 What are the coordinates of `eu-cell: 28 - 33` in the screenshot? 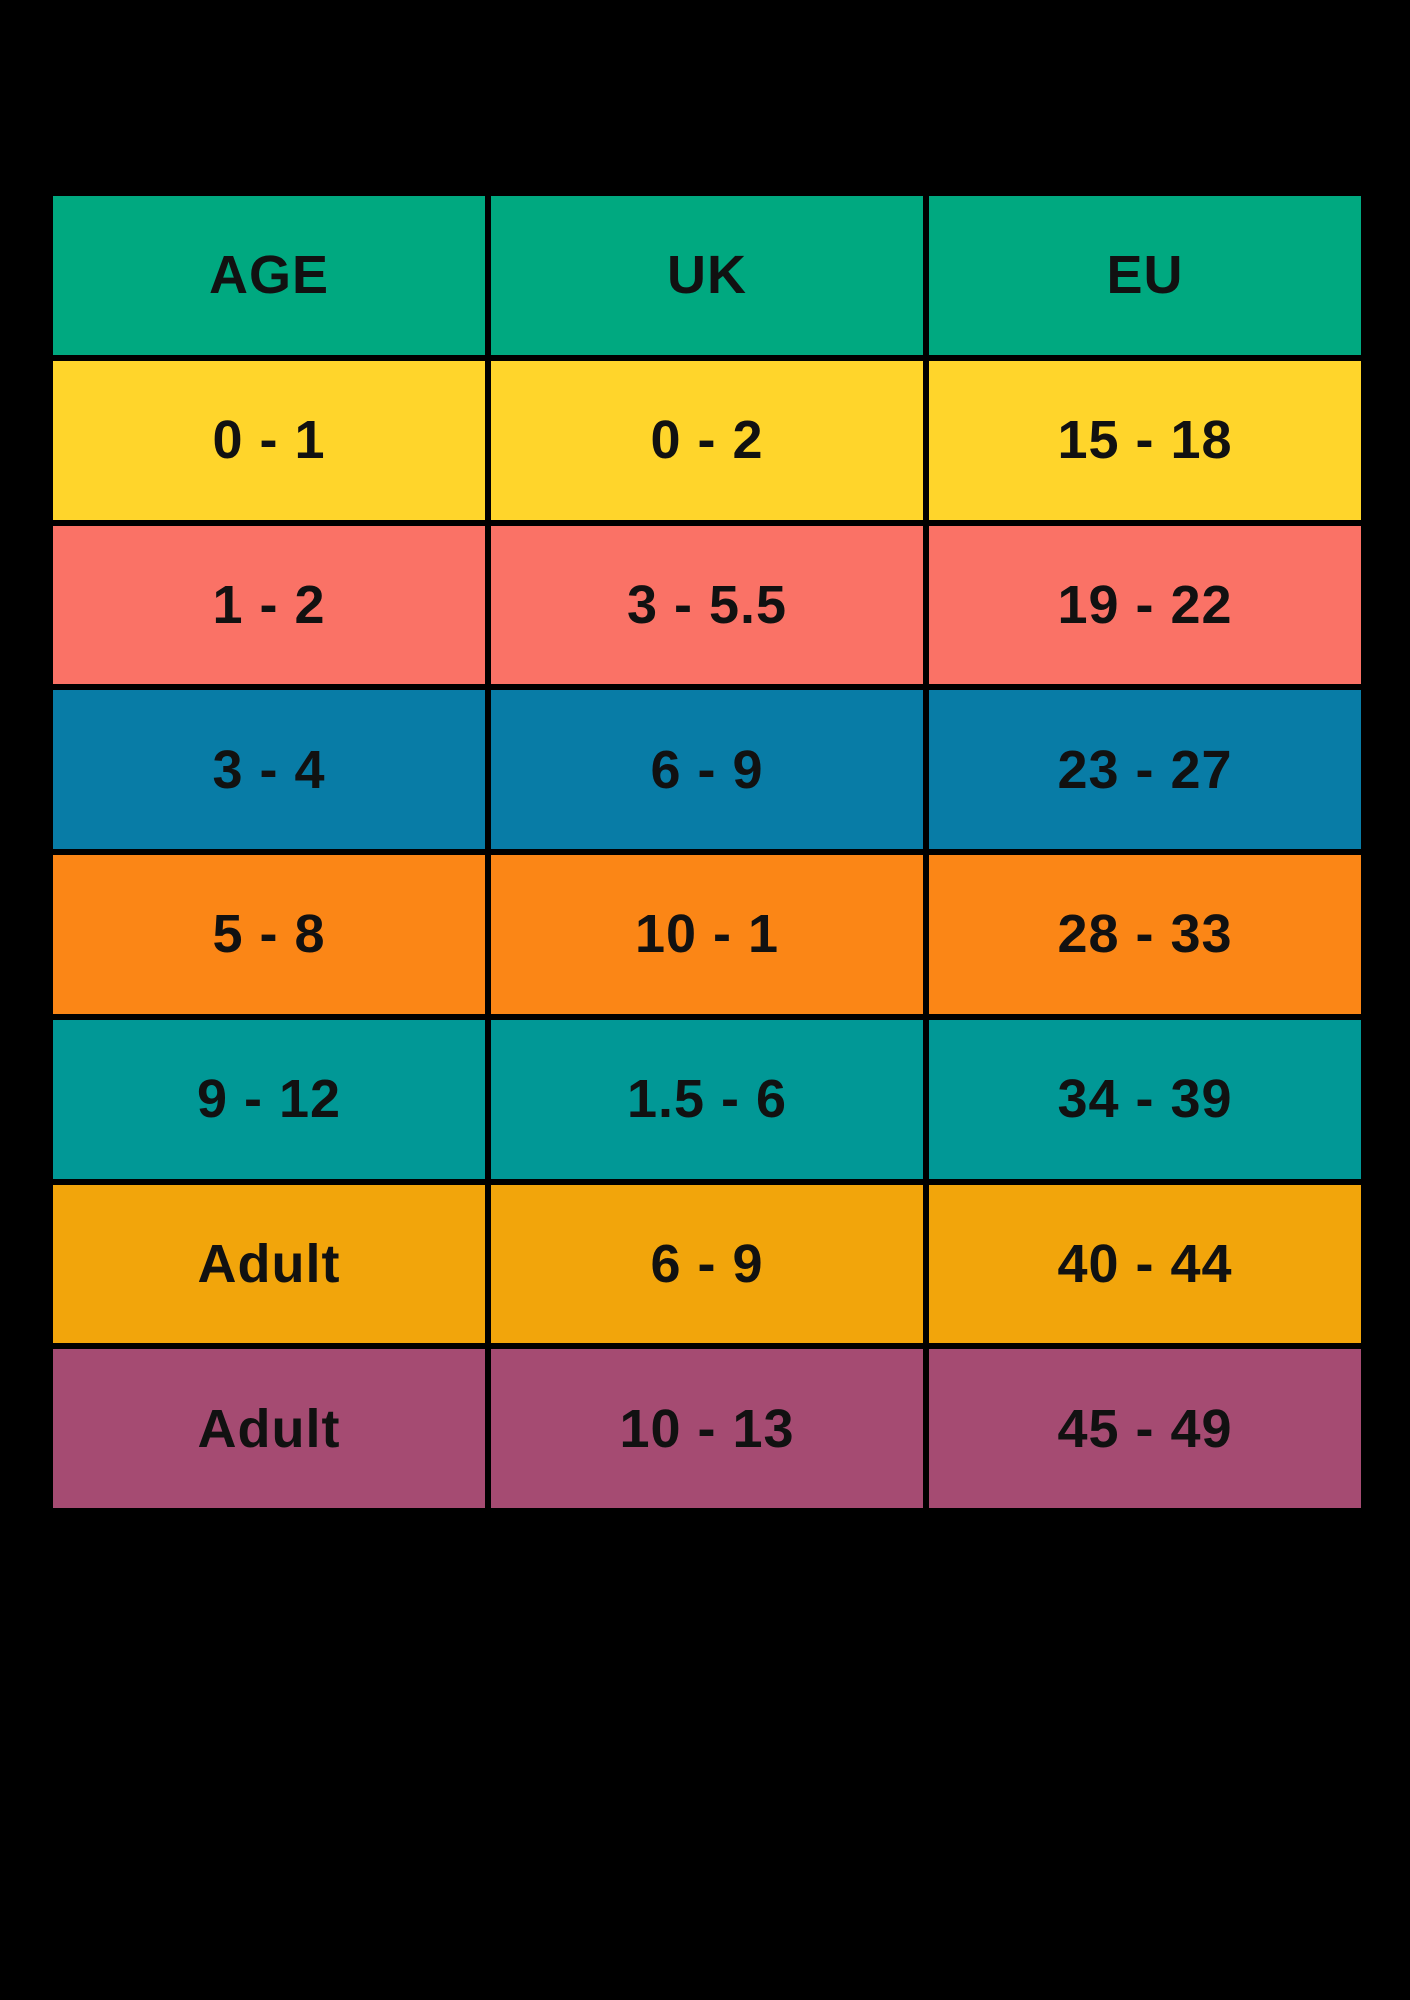 It's located at (1145, 934).